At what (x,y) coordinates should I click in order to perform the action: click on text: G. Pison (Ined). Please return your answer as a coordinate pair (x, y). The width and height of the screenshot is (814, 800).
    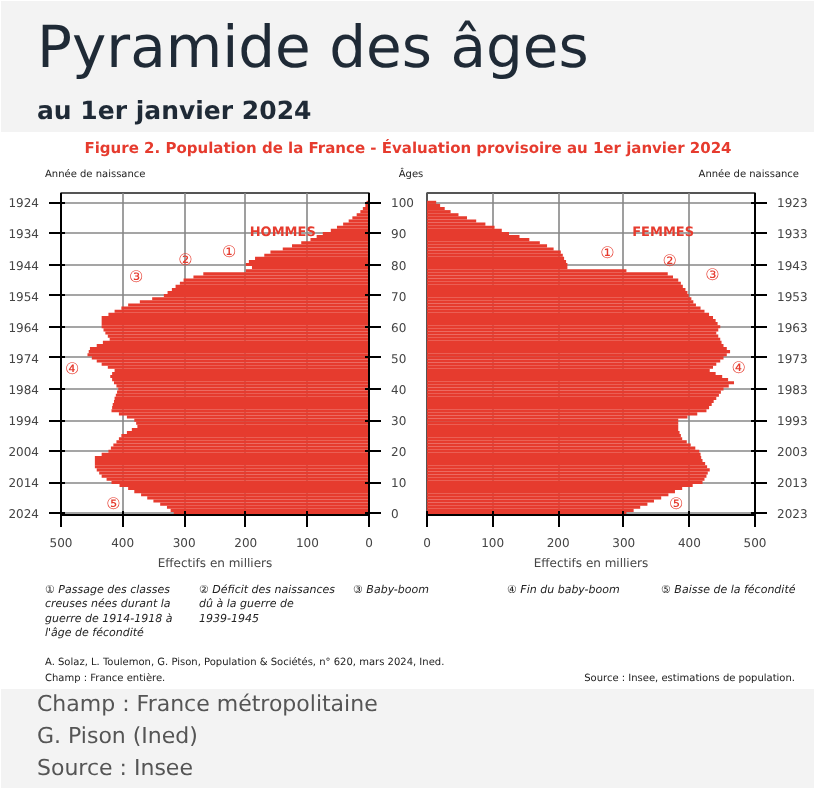
    Looking at the image, I should click on (117, 736).